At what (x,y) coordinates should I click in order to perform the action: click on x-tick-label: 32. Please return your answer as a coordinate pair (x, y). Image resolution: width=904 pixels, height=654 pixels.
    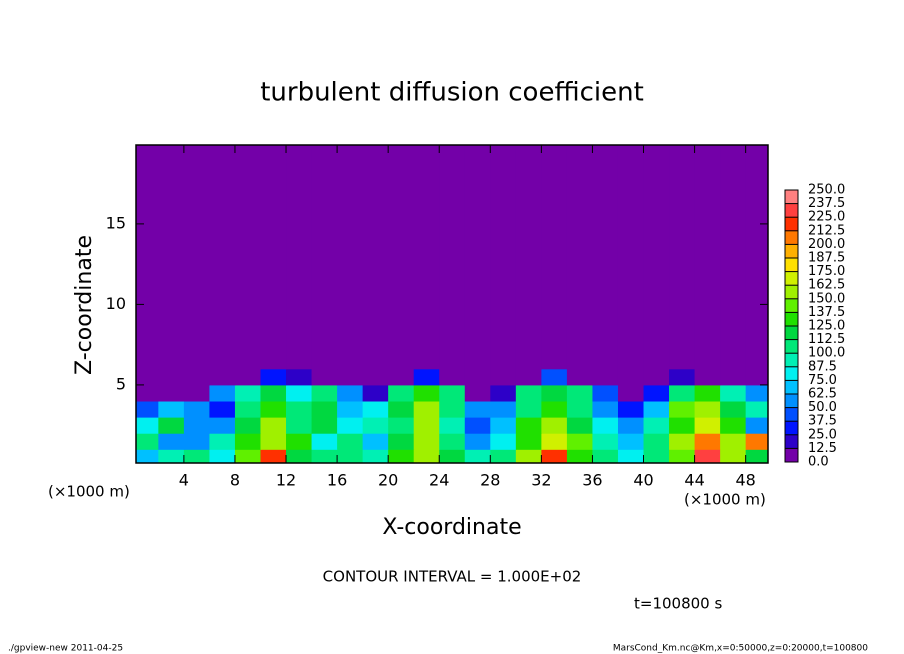
    Looking at the image, I should click on (541, 480).